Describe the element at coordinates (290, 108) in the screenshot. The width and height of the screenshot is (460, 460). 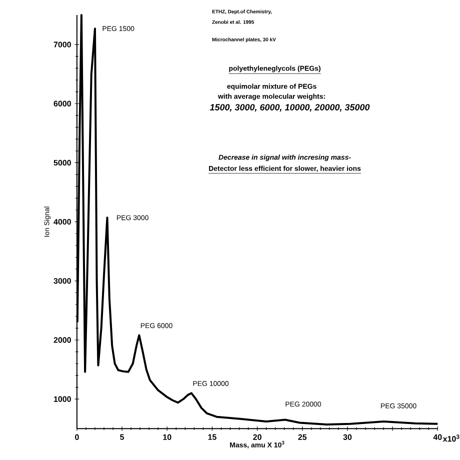
I see `annotation: 1500, 3000, 6000, 10000, 20000, 35000` at that location.